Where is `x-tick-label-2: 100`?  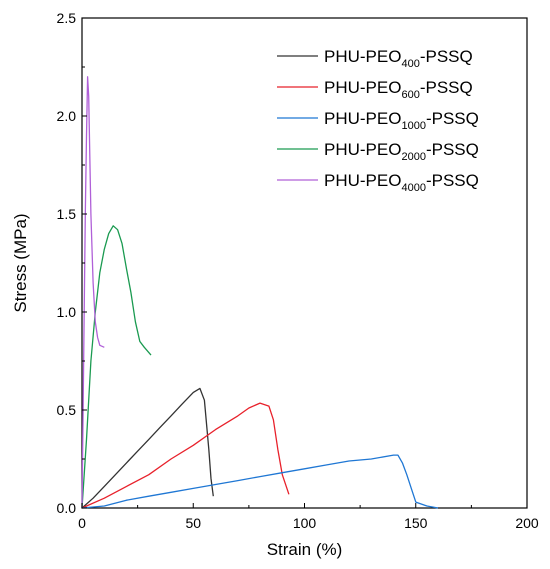
x-tick-label-2: 100 is located at coordinates (305, 523).